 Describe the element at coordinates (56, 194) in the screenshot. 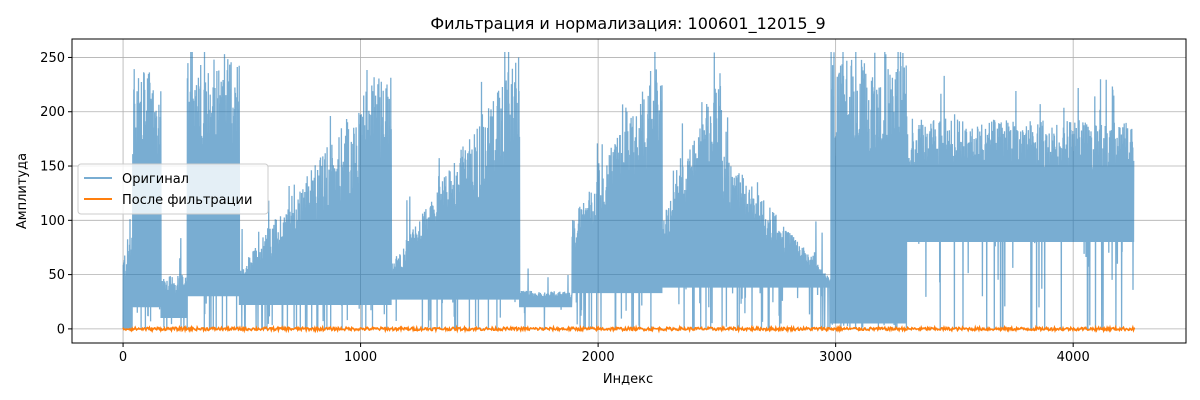

I see `y-axis: 0 50 100 150 200 250` at that location.